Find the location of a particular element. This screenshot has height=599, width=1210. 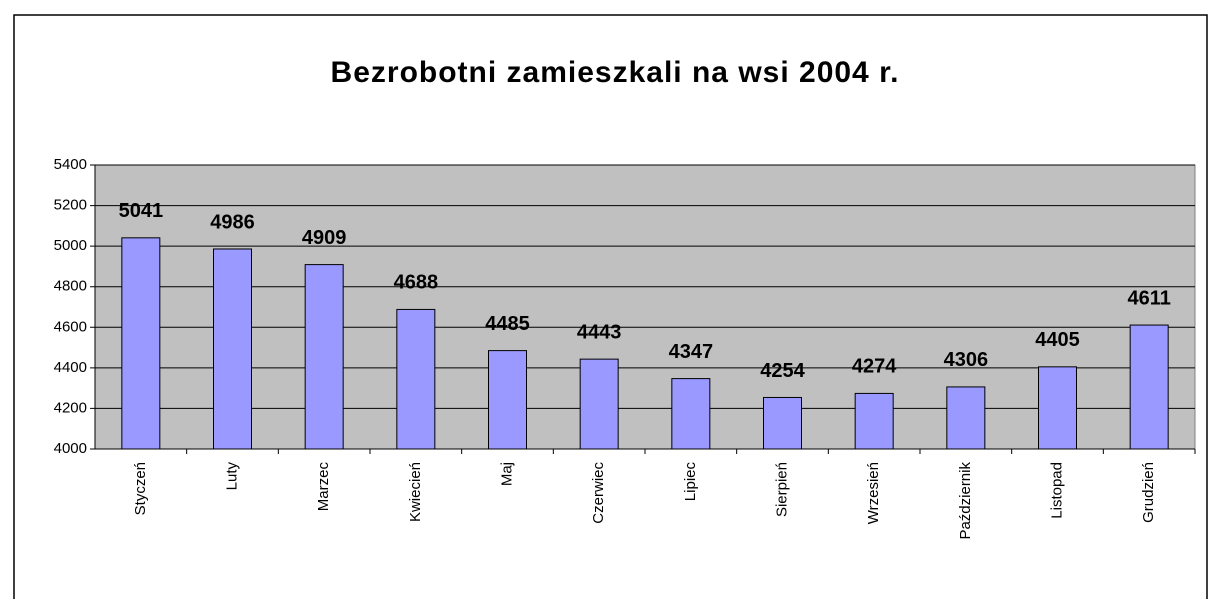

y-tick-label: 4800 is located at coordinates (70, 286).